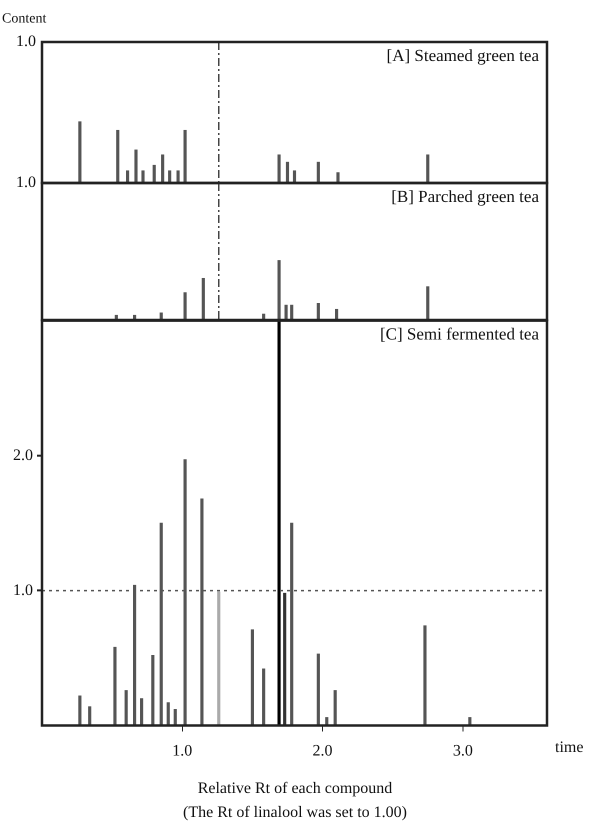 The height and width of the screenshot is (821, 590). I want to click on text: (The Rt of linalool was set to 1.00), so click(295, 812).